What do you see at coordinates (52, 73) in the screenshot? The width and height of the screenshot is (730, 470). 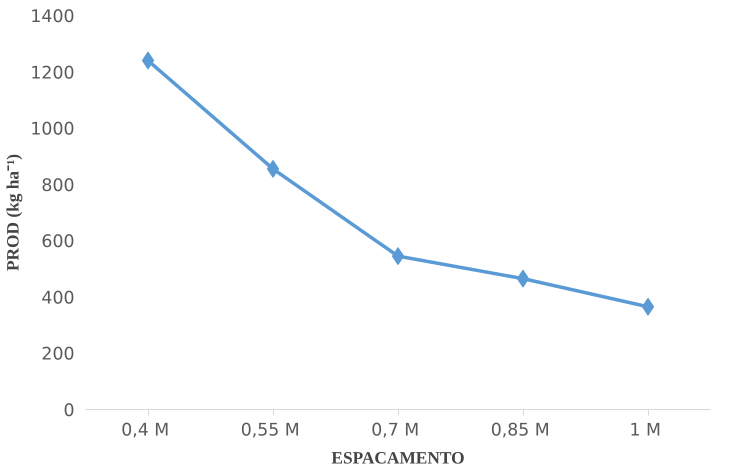 I see `y-tick-label: 1200` at bounding box center [52, 73].